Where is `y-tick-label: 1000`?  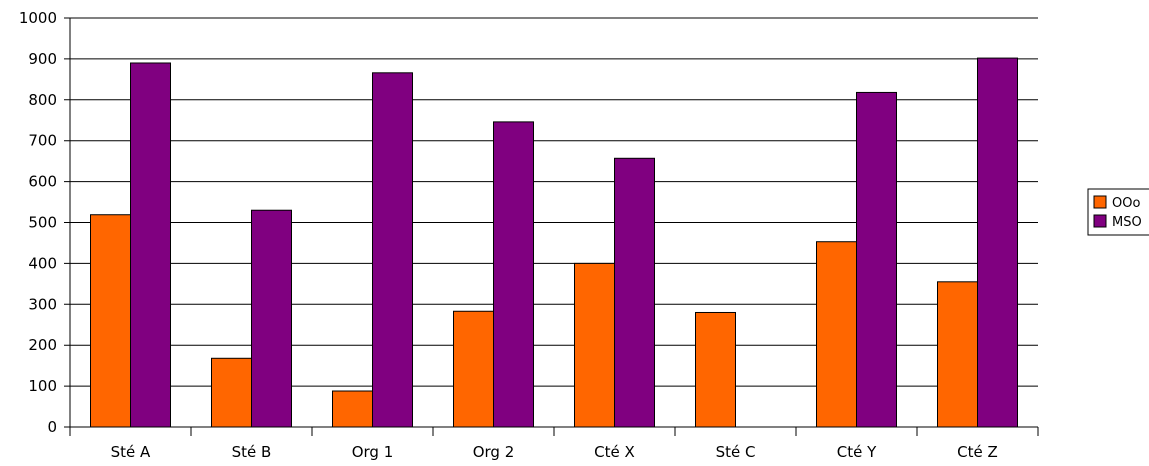
y-tick-label: 1000 is located at coordinates (38, 18).